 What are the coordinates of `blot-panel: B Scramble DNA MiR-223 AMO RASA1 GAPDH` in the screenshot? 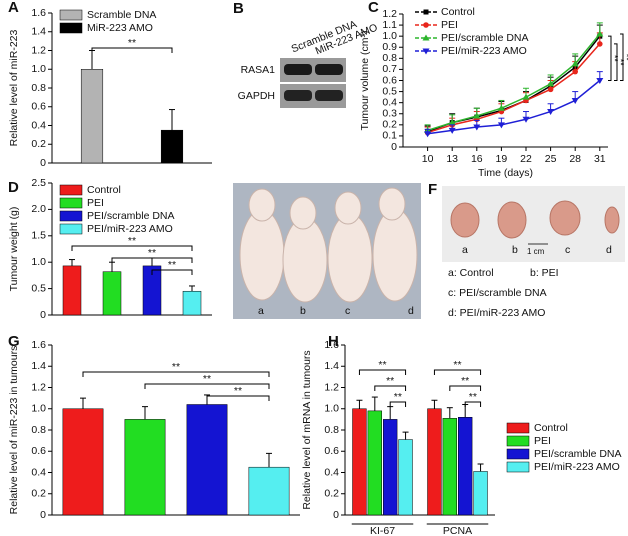 It's located at (306, 54).